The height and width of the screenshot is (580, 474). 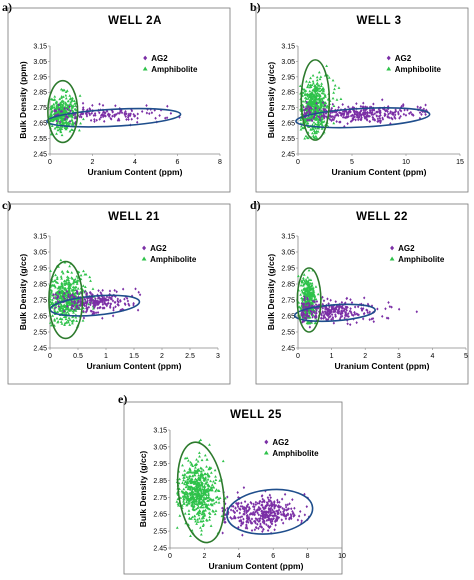 What do you see at coordinates (40, 348) in the screenshot?
I see `y-tick-label: 2.45` at bounding box center [40, 348].